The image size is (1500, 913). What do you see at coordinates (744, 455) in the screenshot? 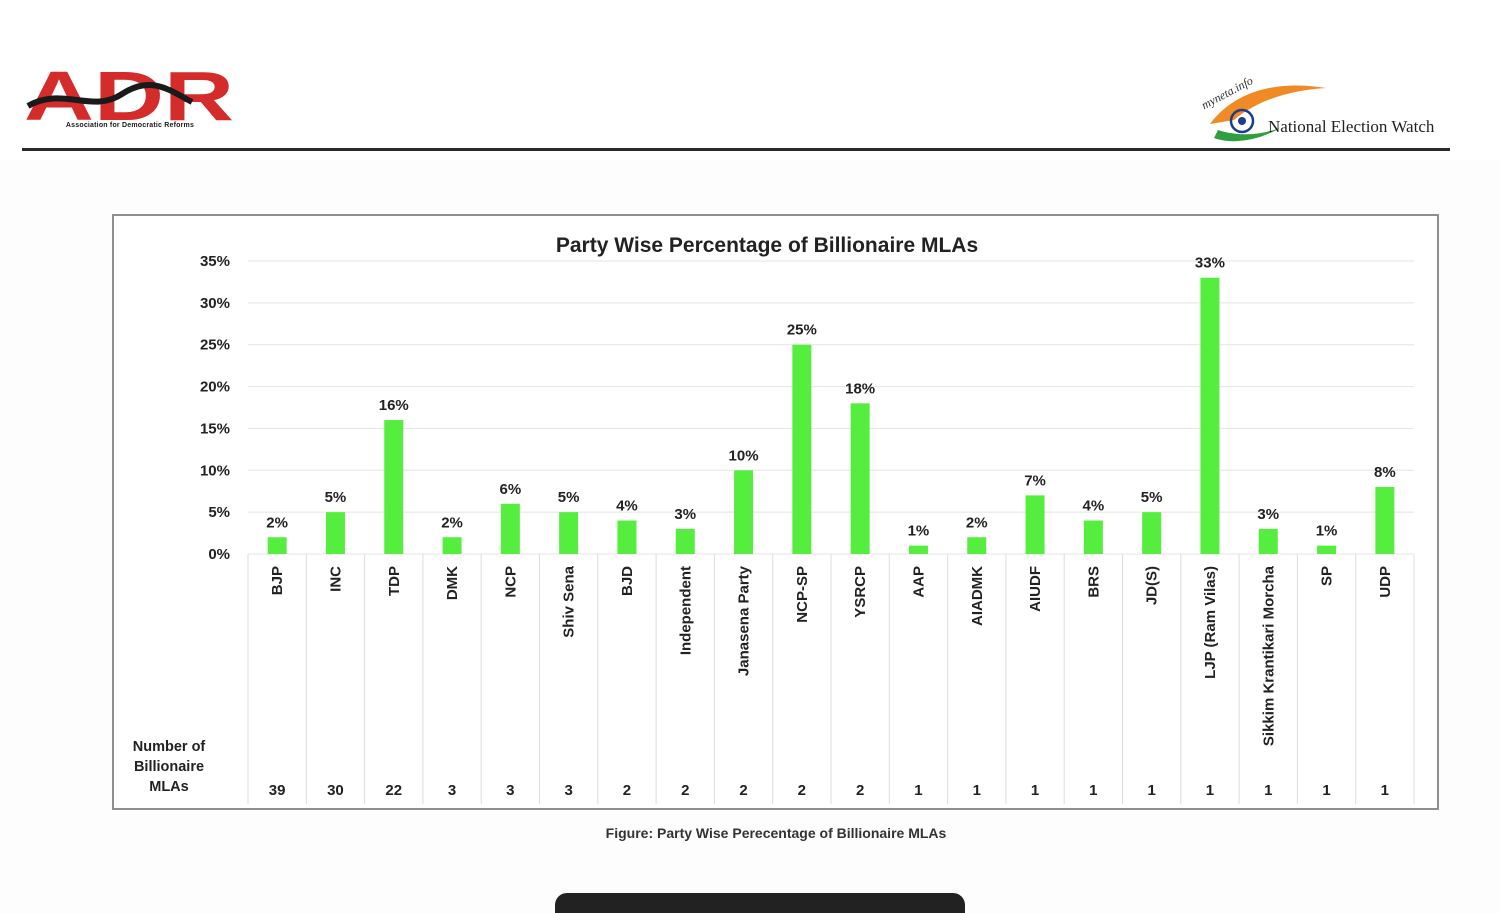
I see `data-label: 10%` at bounding box center [744, 455].